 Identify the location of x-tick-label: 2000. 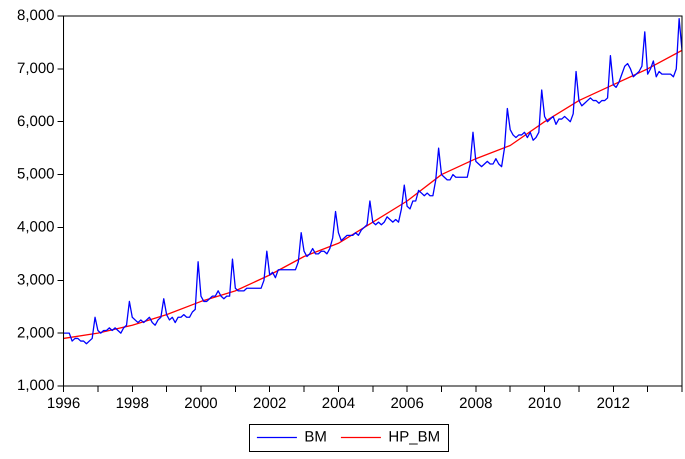
(201, 403).